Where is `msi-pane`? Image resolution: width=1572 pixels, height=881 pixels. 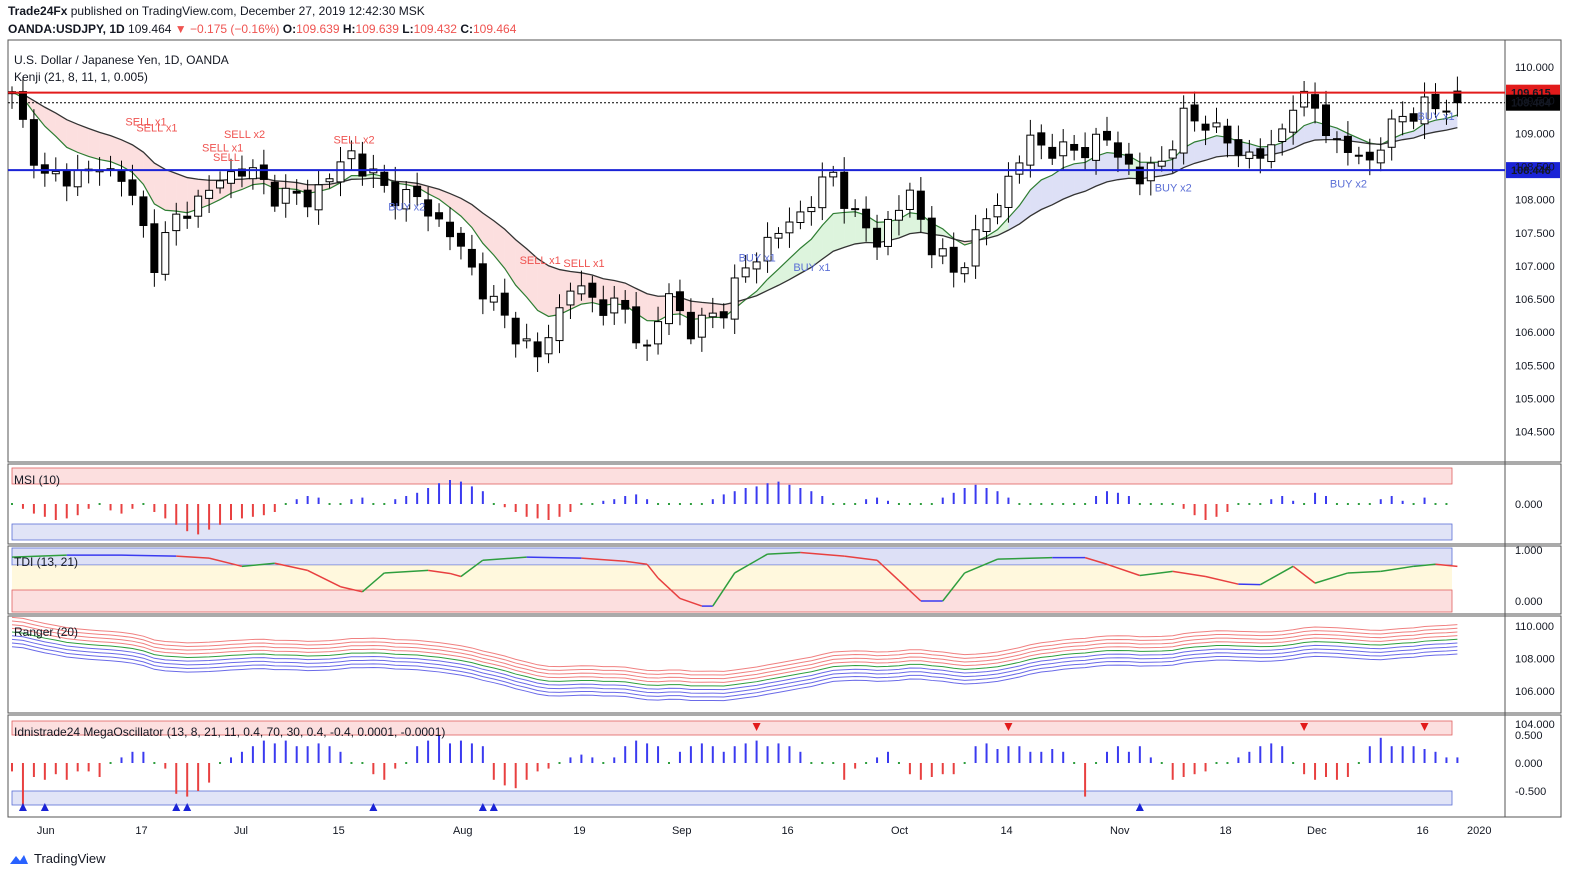
msi-pane is located at coordinates (732, 504).